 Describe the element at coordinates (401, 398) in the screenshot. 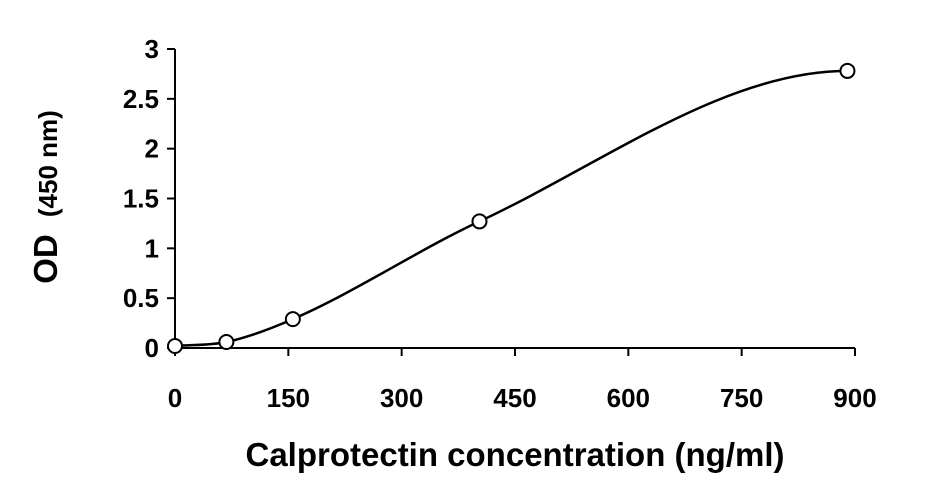

I see `x-tick-label: 300` at that location.